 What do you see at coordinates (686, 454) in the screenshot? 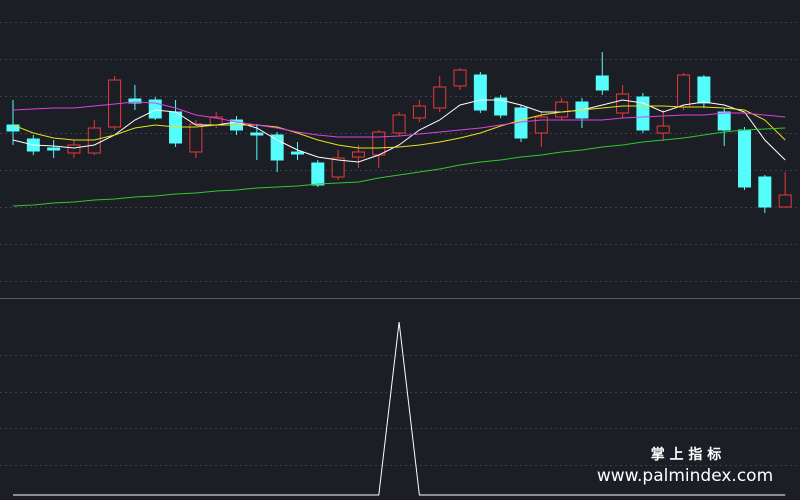
I see `watermark-title: 掌 上 指 标` at bounding box center [686, 454].